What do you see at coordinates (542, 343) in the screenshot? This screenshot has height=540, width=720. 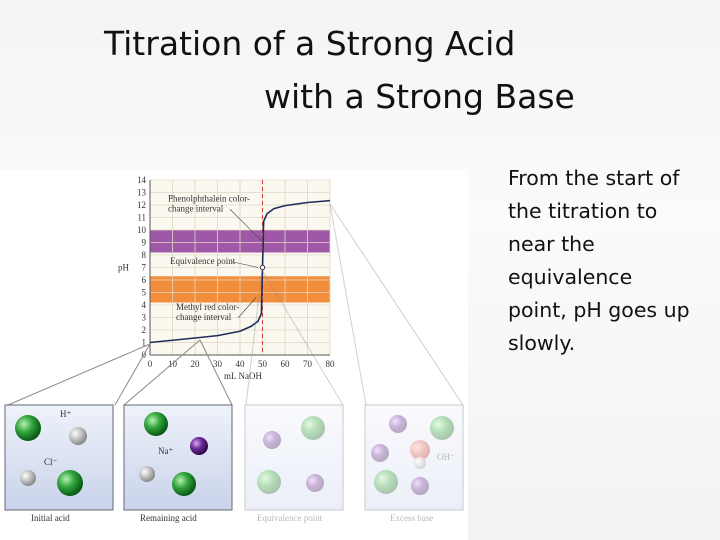 I see `body-line: slowly.` at bounding box center [542, 343].